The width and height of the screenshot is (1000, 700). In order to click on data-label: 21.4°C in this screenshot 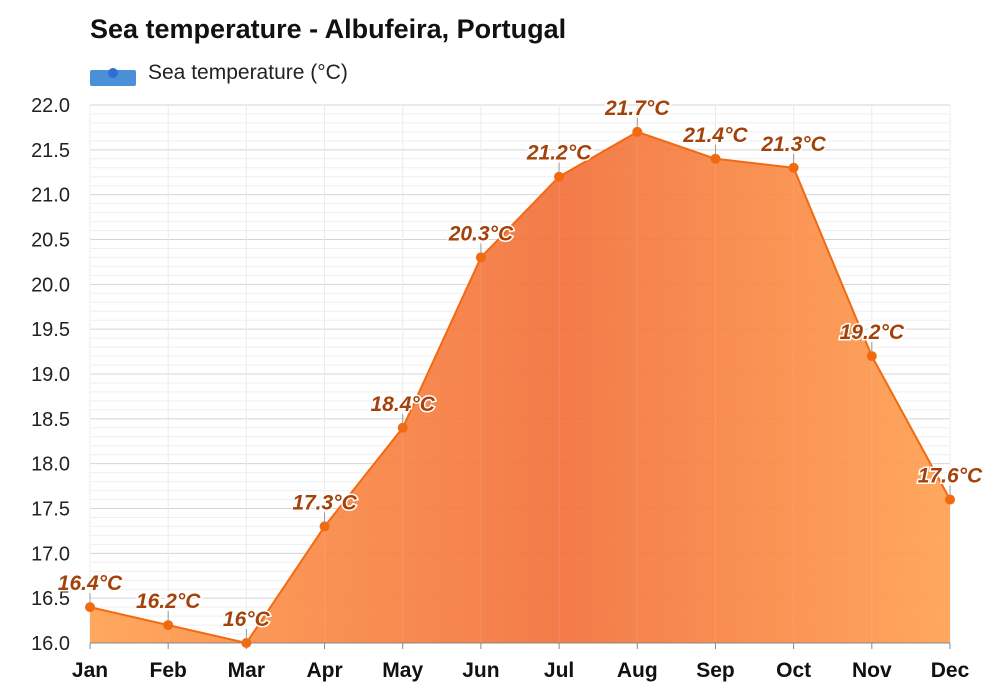, I will do `click(715, 135)`.